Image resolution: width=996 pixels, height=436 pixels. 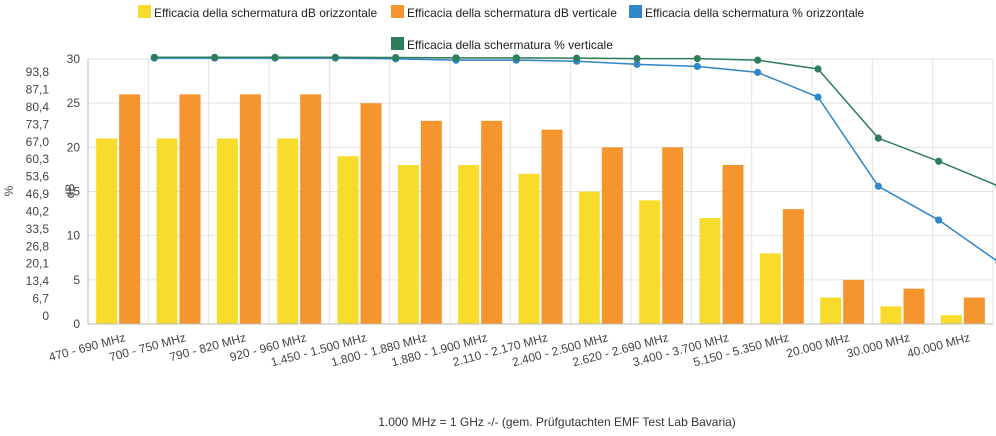 I want to click on y-tick-label-db: 0, so click(x=76, y=324).